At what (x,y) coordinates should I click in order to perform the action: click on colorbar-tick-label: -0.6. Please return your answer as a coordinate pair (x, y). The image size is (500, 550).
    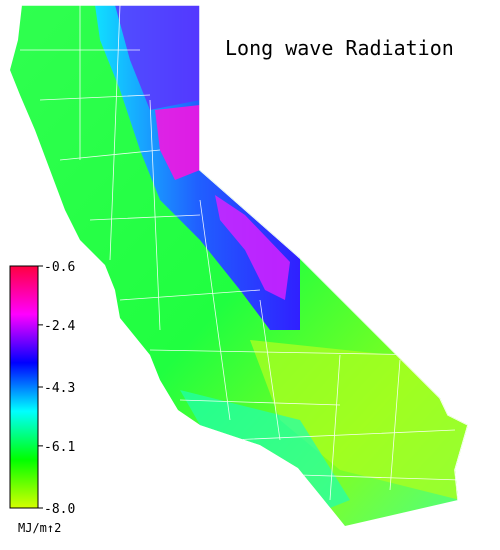
    Looking at the image, I should click on (59, 267).